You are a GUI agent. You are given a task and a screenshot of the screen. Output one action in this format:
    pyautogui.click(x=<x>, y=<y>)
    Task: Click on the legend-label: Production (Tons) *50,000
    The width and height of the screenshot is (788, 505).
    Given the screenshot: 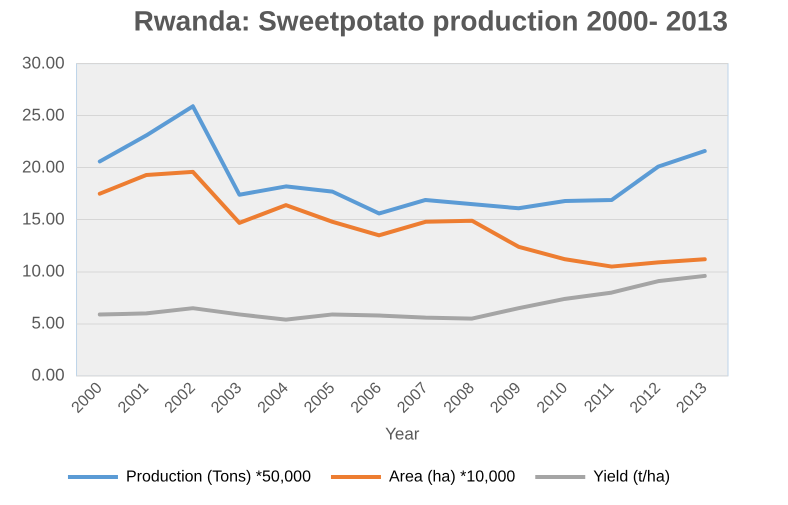 What is the action you would take?
    pyautogui.click(x=219, y=477)
    